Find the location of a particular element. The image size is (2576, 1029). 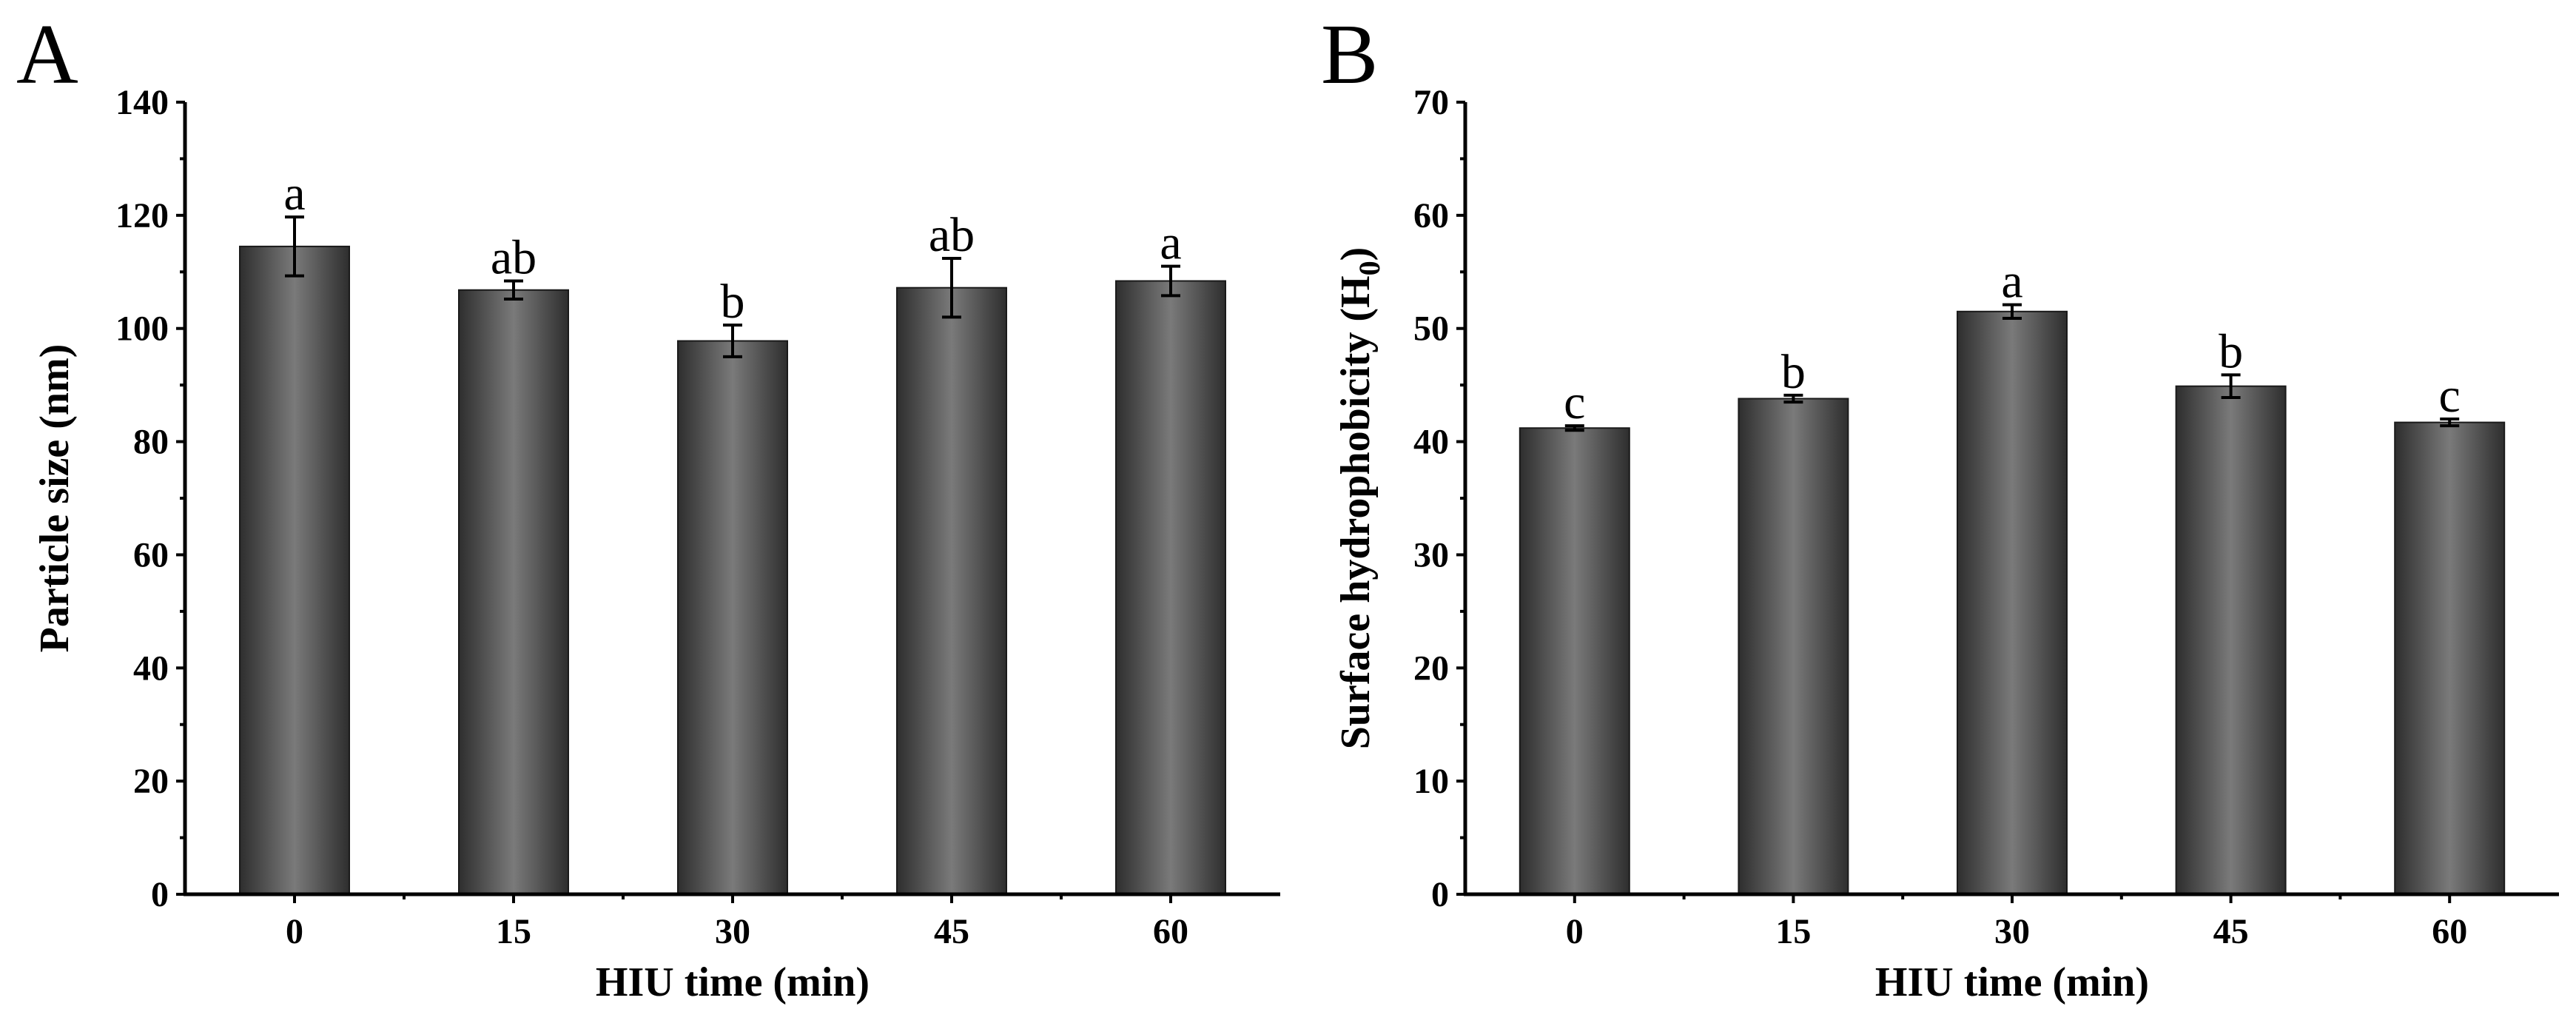

chart-b-y-tick-label: 30 is located at coordinates (1431, 555).